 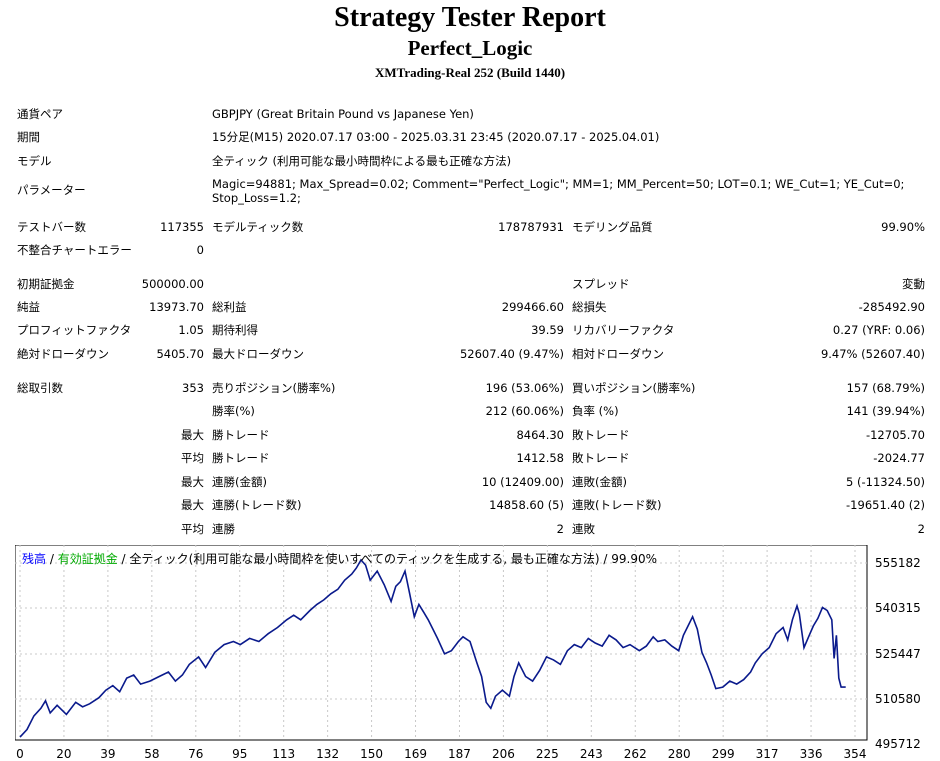 What do you see at coordinates (601, 284) in the screenshot?
I see `spread-label: スプレッド` at bounding box center [601, 284].